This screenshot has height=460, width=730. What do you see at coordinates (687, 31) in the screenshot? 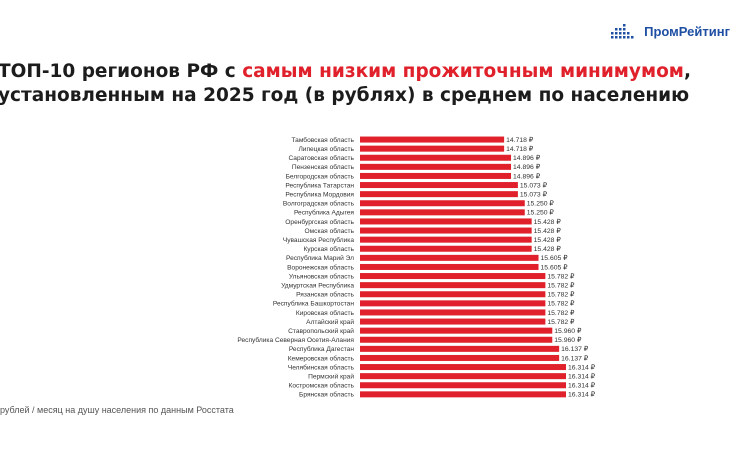
I see `brand-name: ПромРейтинг` at bounding box center [687, 31].